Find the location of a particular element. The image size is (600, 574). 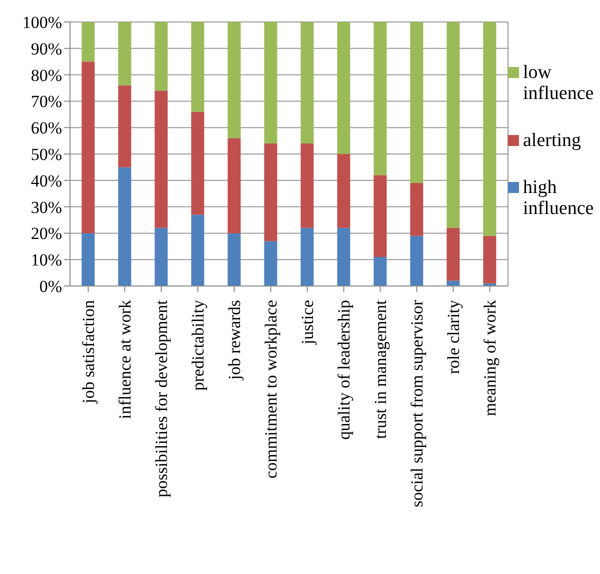

y-tick-label: 60% is located at coordinates (46, 128).